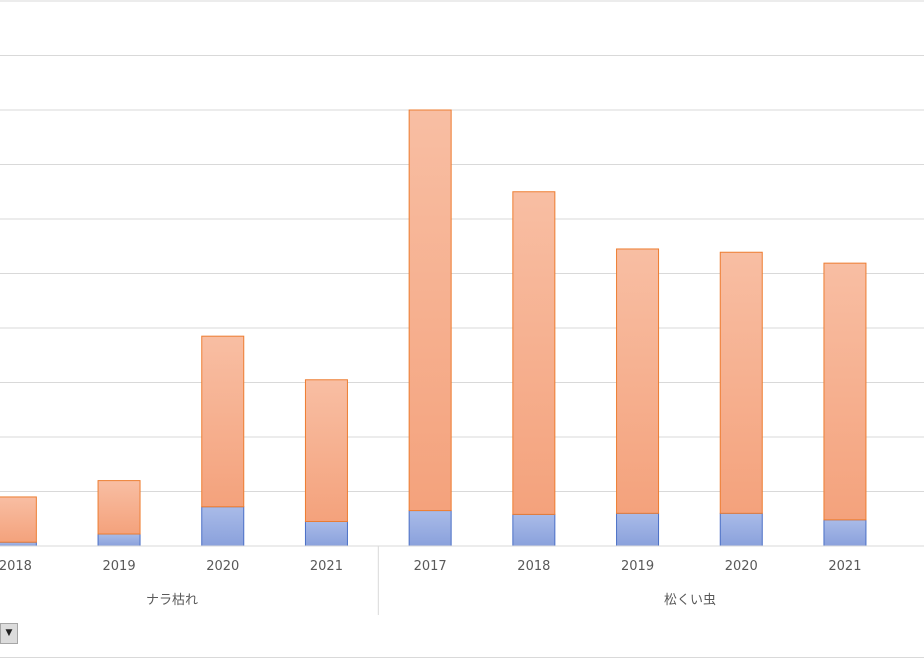 This screenshot has height=660, width=924. I want to click on divider, so click(462, 657).